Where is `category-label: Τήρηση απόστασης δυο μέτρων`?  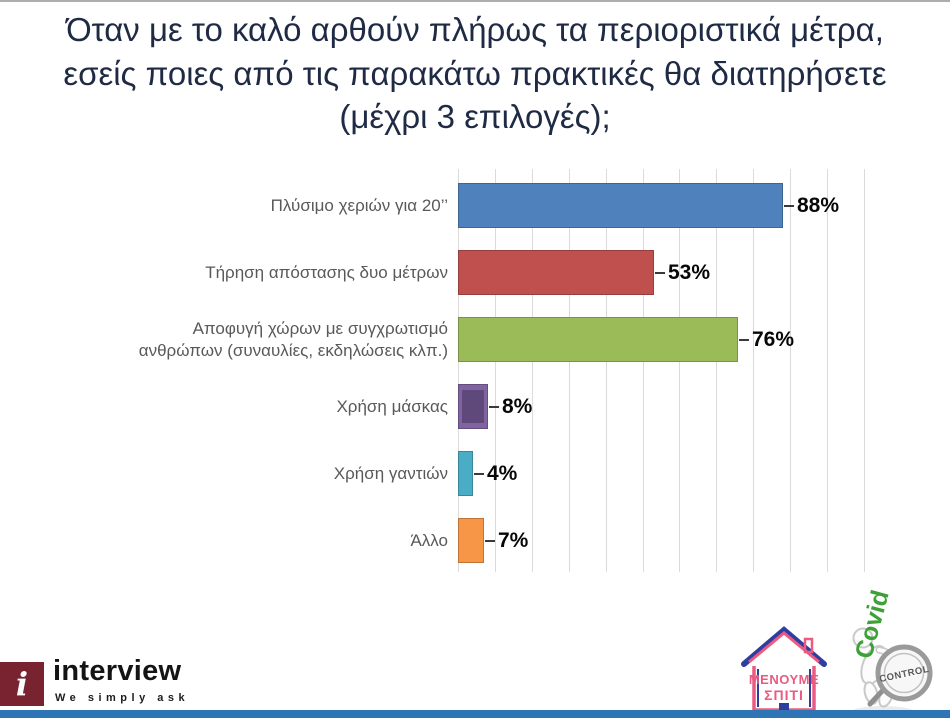 category-label: Τήρηση απόστασης δυο μέτρων is located at coordinates (326, 272).